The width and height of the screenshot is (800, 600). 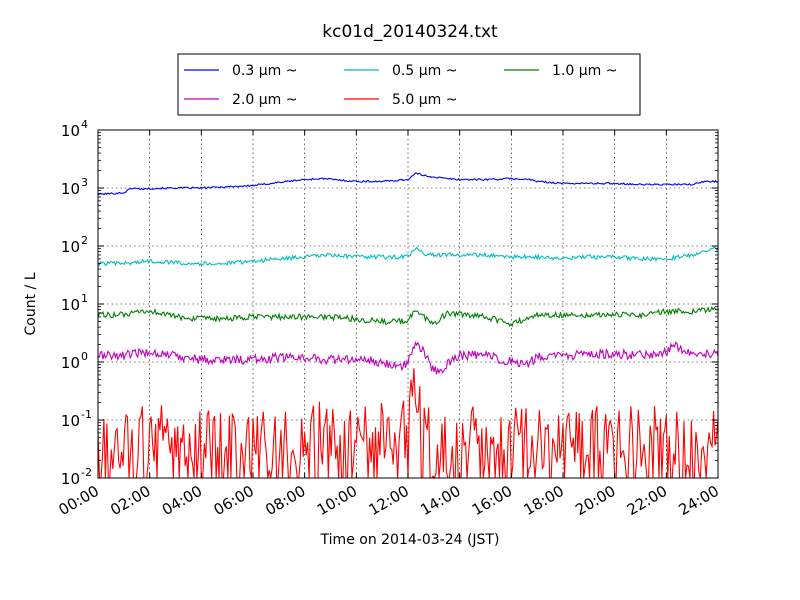 What do you see at coordinates (84, 124) in the screenshot?
I see `y-tick-exponent: 4` at bounding box center [84, 124].